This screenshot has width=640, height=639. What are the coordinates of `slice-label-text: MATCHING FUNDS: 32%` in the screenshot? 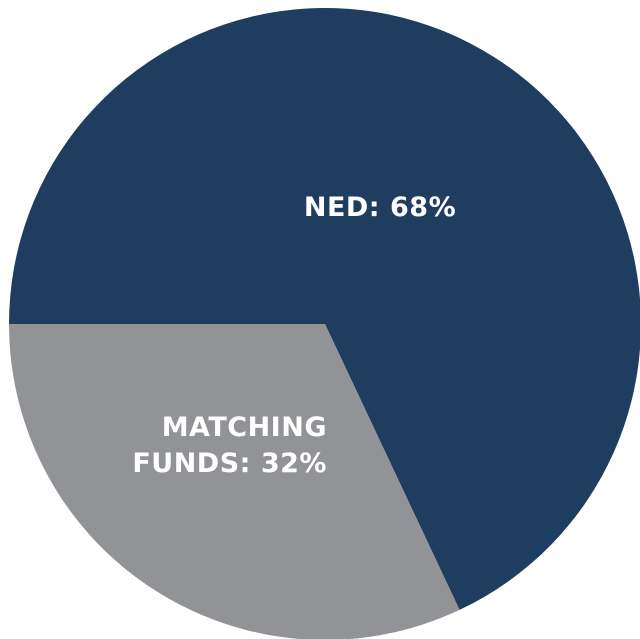 It's located at (211, 446).